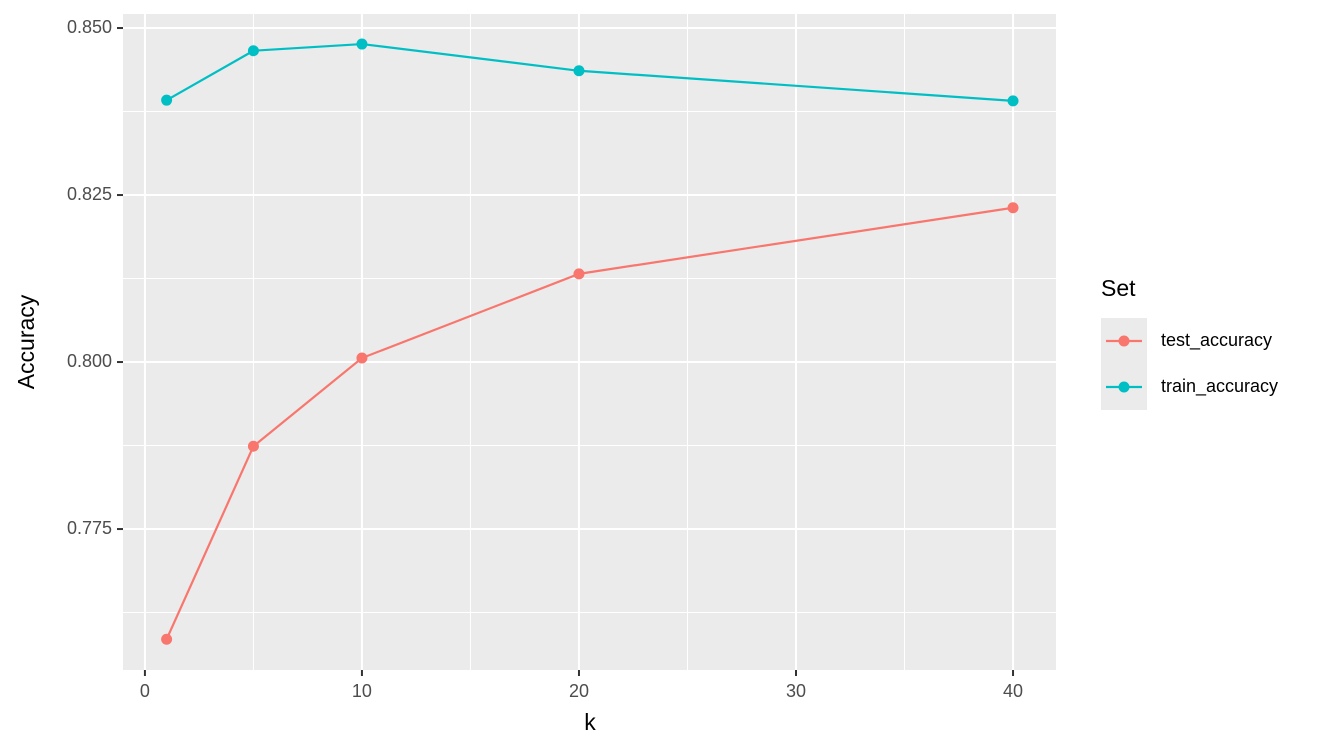  Describe the element at coordinates (579, 691) in the screenshot. I see `x-tick-label: 20` at that location.